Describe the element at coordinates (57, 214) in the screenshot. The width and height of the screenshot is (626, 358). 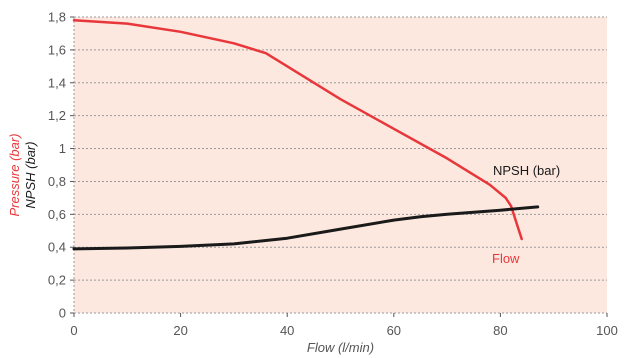
I see `y-tick-label: 0,6` at that location.